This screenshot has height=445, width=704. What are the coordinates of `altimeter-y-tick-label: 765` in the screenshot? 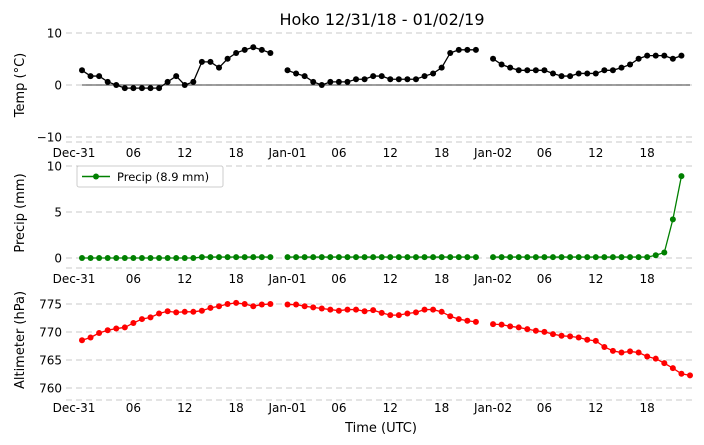 It's located at (50, 361).